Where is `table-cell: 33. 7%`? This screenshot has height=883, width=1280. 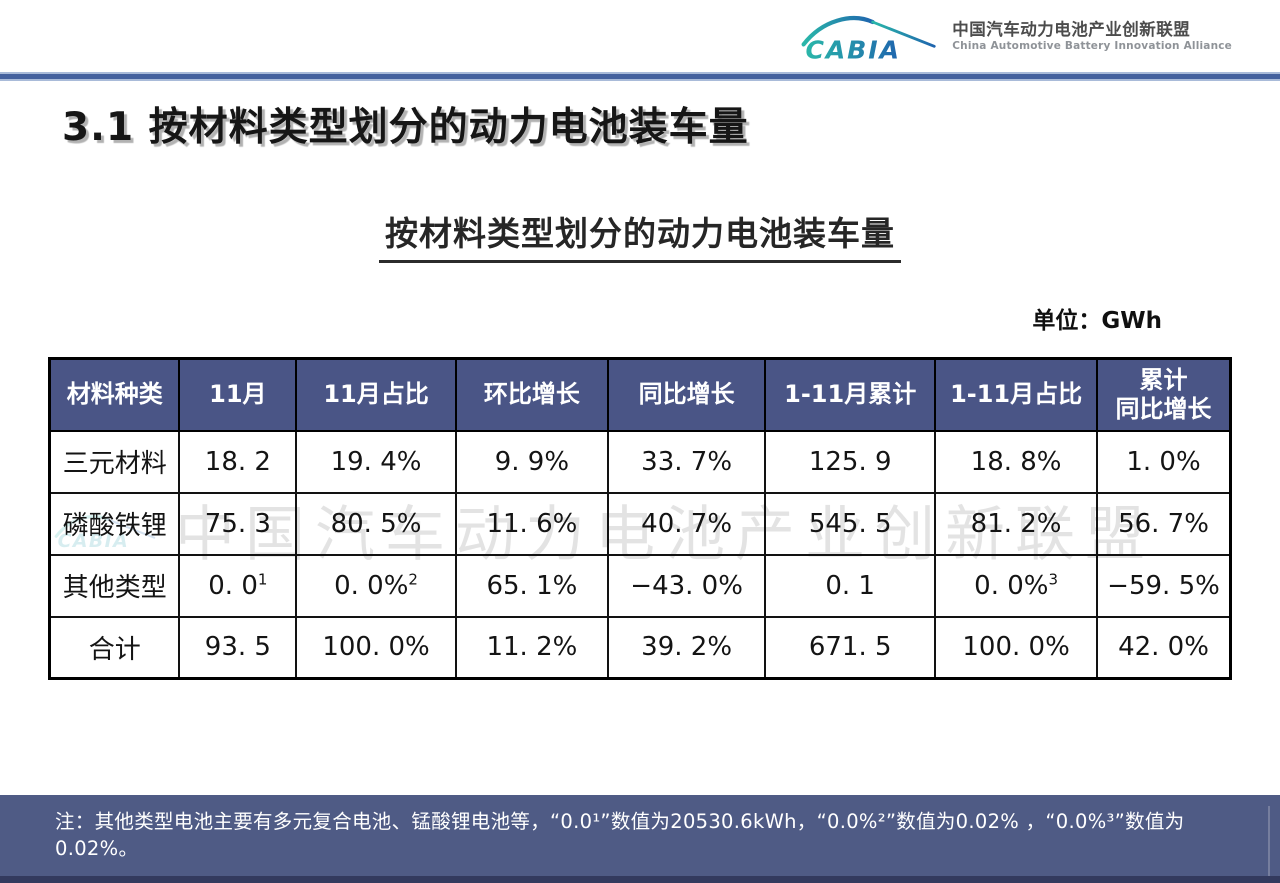
table-cell: 33. 7% is located at coordinates (687, 461).